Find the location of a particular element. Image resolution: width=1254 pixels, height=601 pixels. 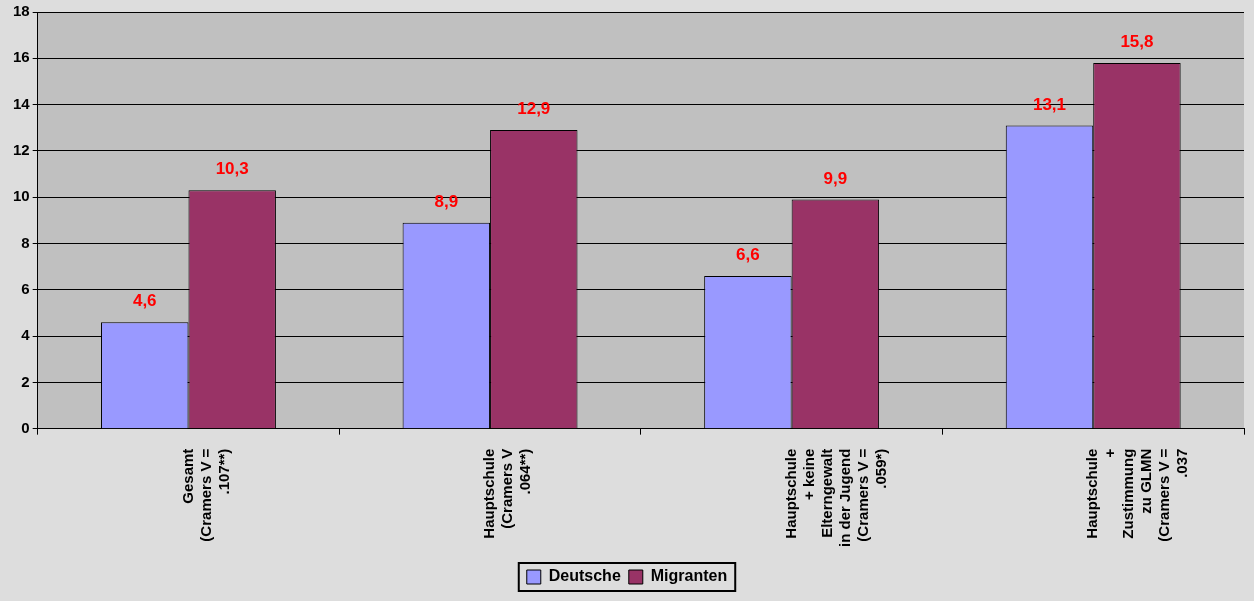

x-tick-label: Hauptschule + keine Elterngewalt in der Jugend (Cramers V = .059*) is located at coordinates (835, 497).